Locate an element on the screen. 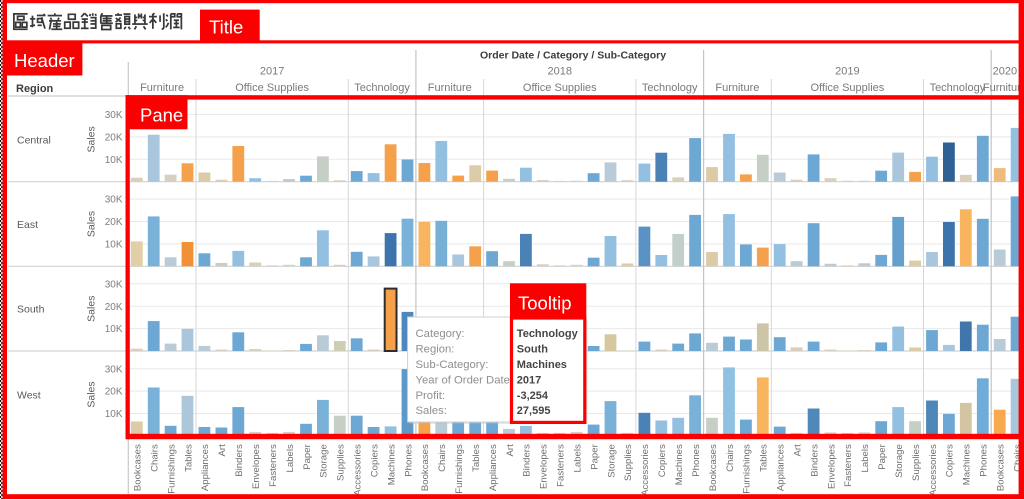 This screenshot has height=499, width=1024. svg-text:Order Date / Category / Sub-Ca: Order Date / Category / Sub-Category is located at coordinates (573, 56).